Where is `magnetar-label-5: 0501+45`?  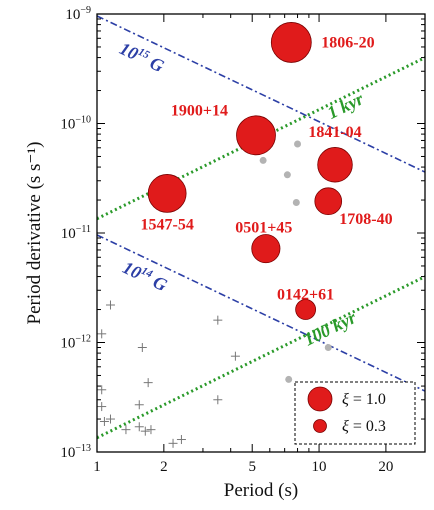
magnetar-label-5: 0501+45 is located at coordinates (263, 228).